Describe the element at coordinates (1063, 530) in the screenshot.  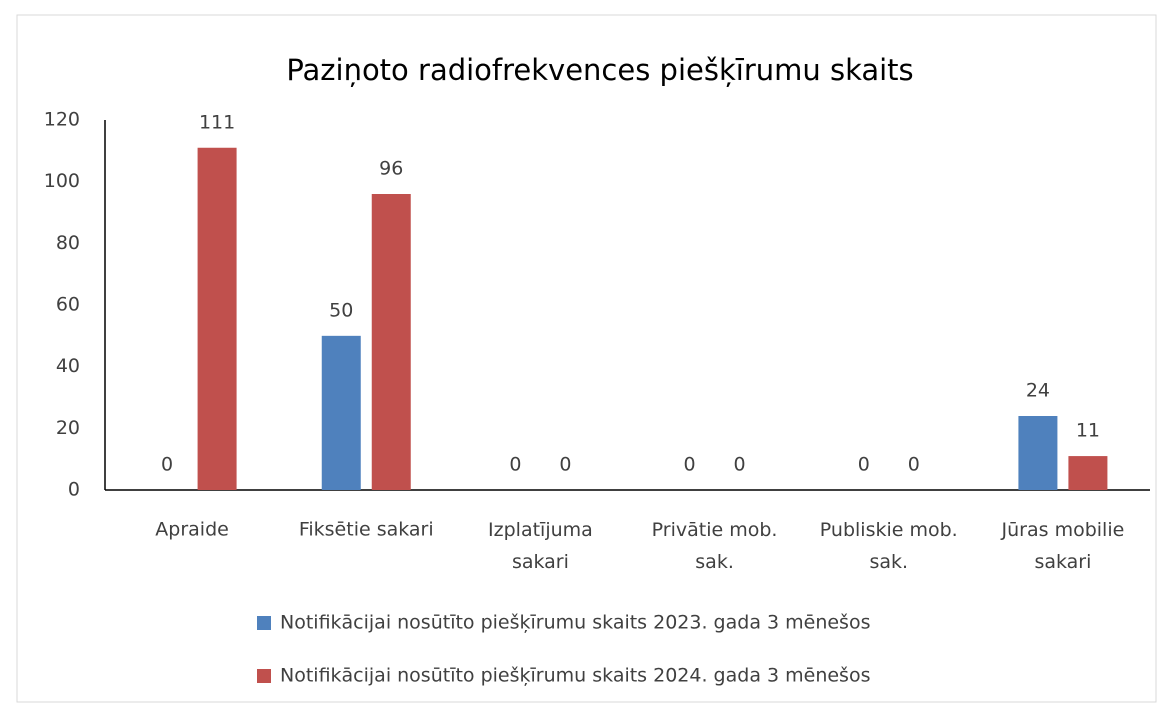
I see `x-tick-label-line: Jūras mobilie` at that location.